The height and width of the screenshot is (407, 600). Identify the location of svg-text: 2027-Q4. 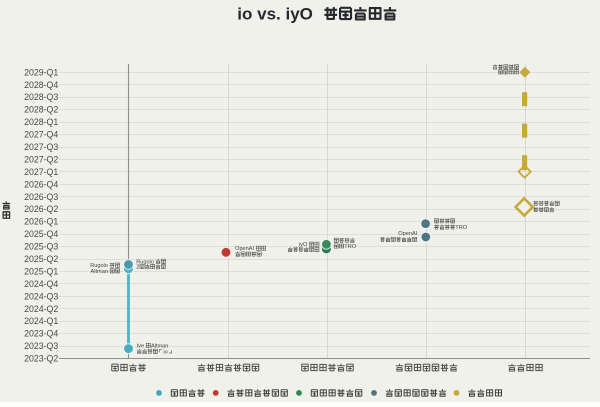
(41, 135).